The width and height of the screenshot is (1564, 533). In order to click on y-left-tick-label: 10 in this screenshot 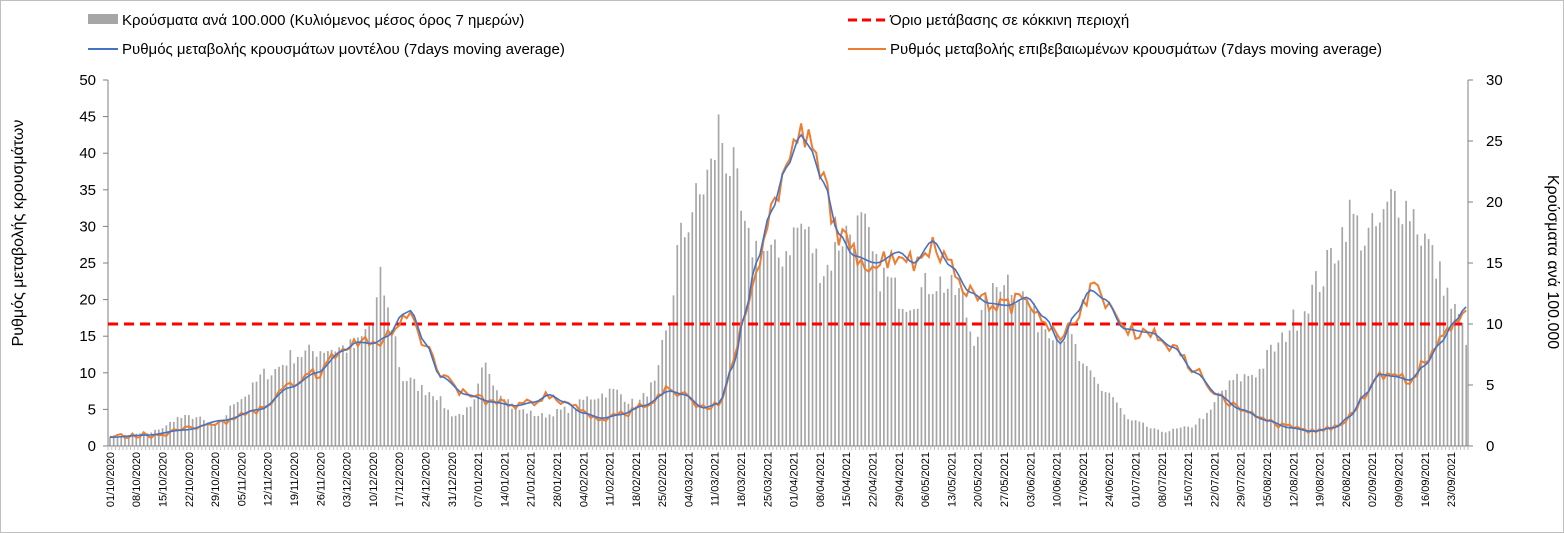, I will do `click(87, 373)`.